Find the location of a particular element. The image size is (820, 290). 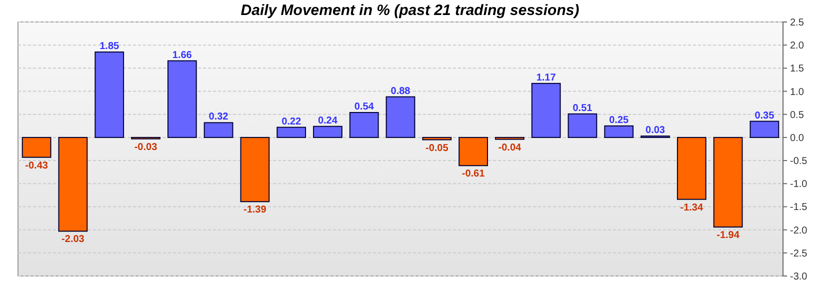

y-tick-label: -1.0 is located at coordinates (799, 184).